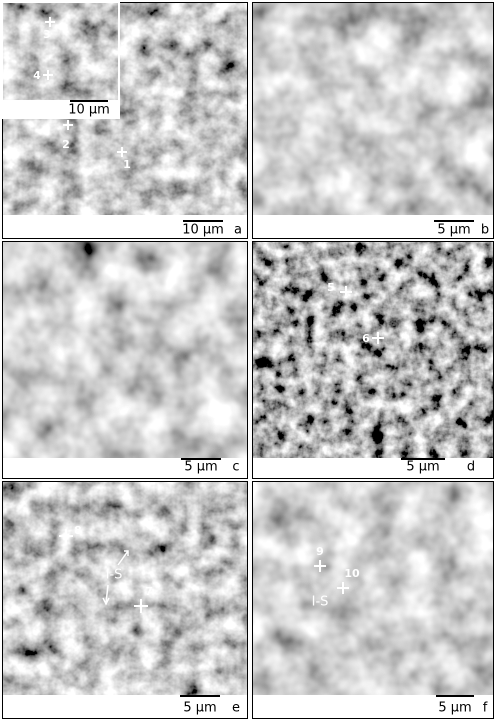 This screenshot has width=496, height=722. Describe the element at coordinates (236, 708) in the screenshot. I see `panel-label: e` at that location.